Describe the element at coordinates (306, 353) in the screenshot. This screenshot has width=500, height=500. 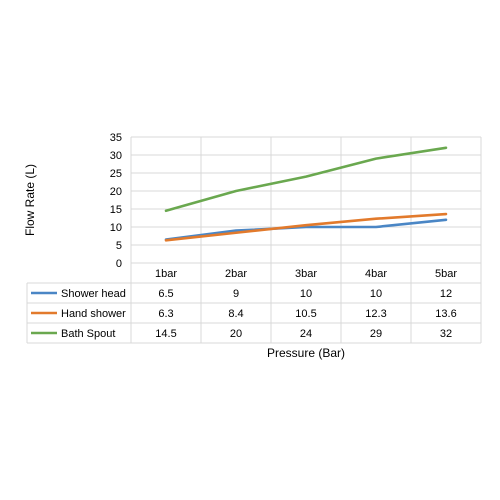
I see `x-axis-title: Pressure (Bar)` at that location.